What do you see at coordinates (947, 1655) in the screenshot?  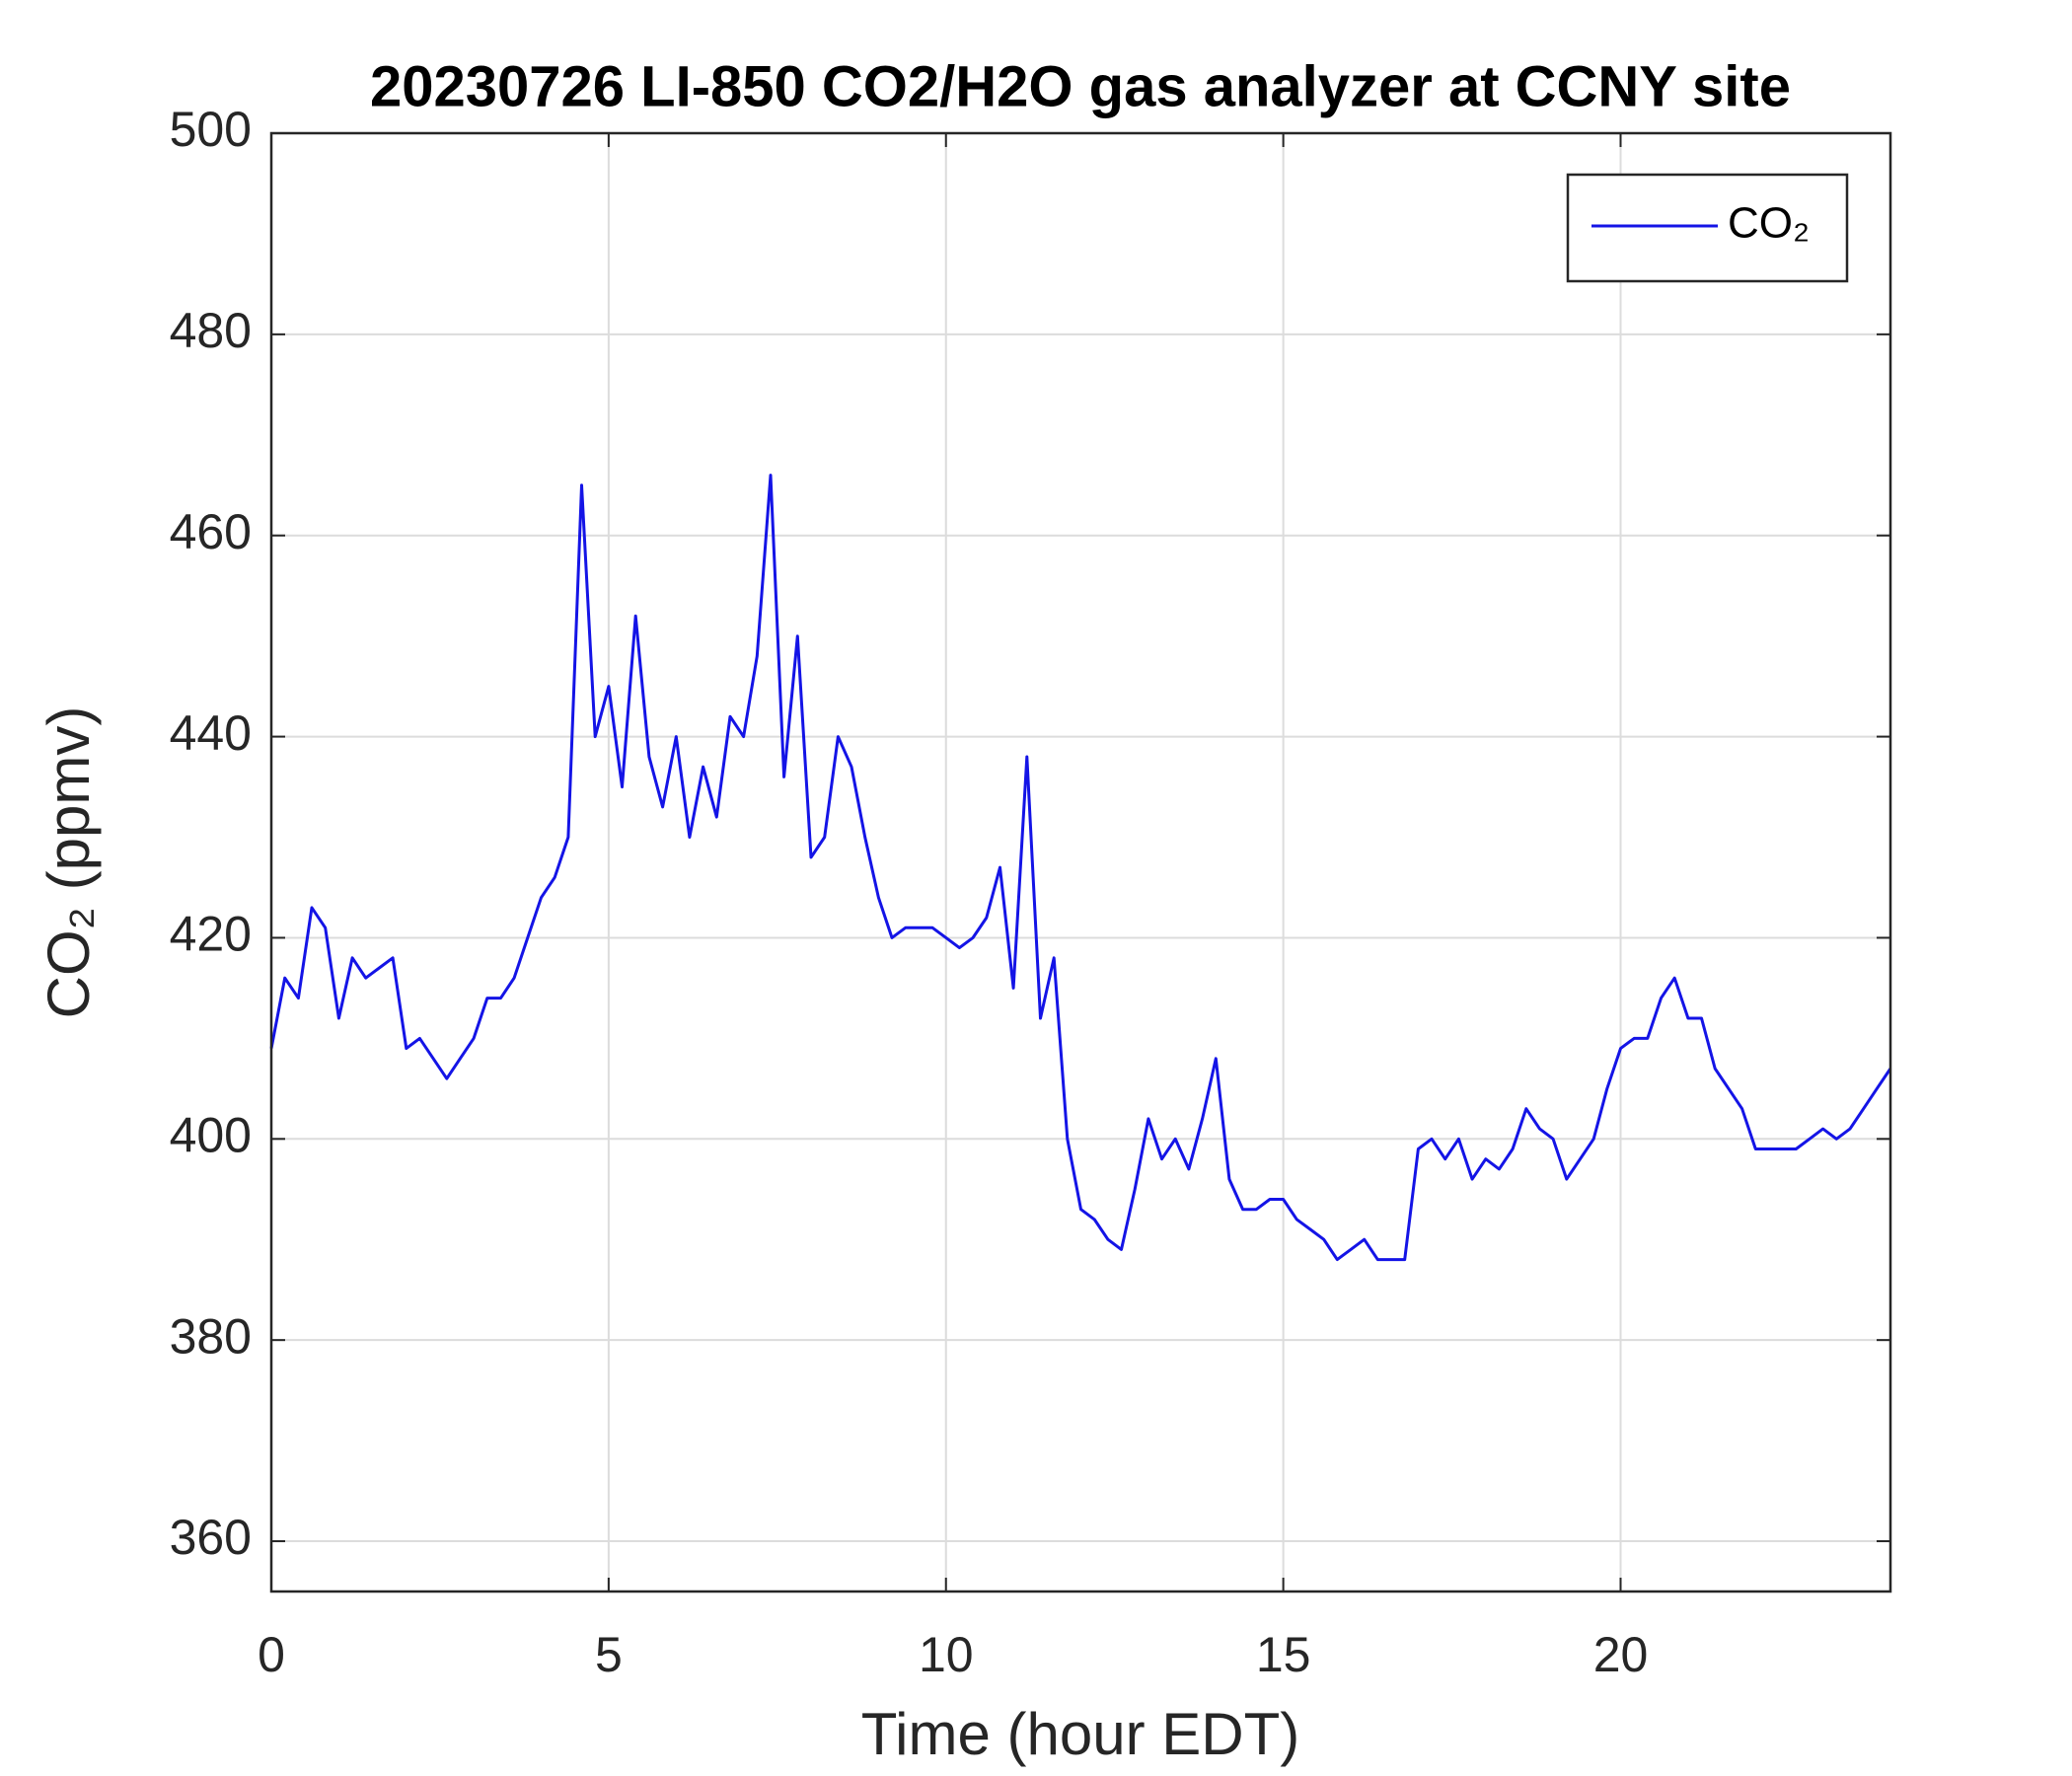 I see `x-tick-label: 10` at bounding box center [947, 1655].